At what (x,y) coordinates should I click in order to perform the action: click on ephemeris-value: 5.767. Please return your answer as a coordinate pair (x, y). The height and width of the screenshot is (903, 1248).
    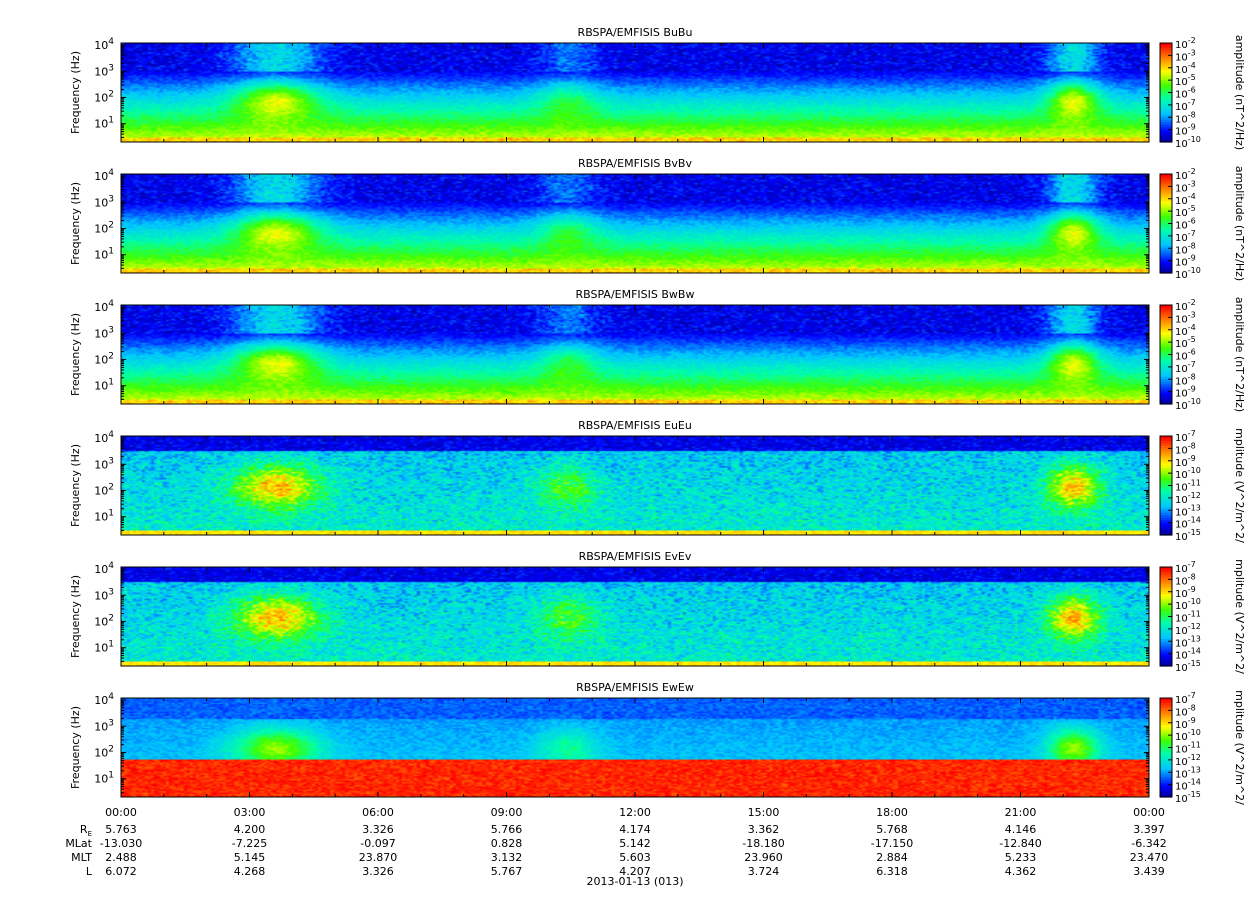
    Looking at the image, I should click on (507, 871).